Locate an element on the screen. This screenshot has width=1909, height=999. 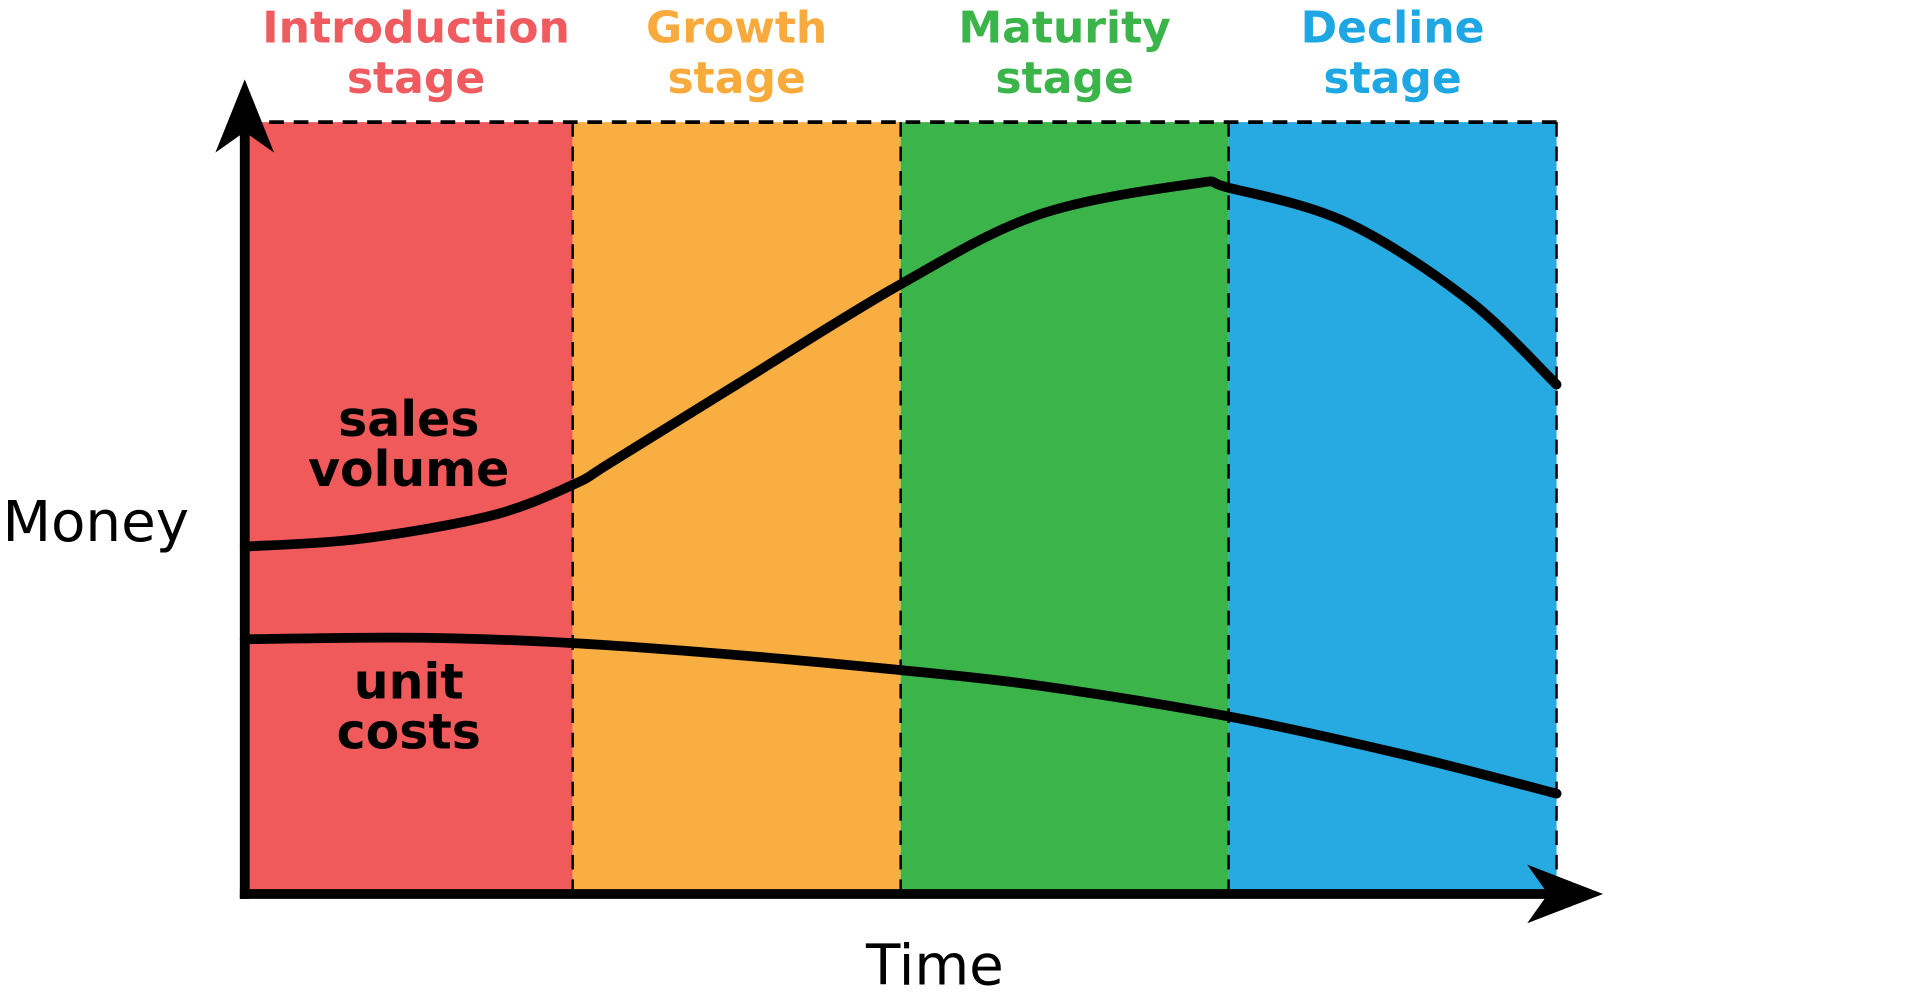
unit-costs-label-line1: unit is located at coordinates (409, 682).